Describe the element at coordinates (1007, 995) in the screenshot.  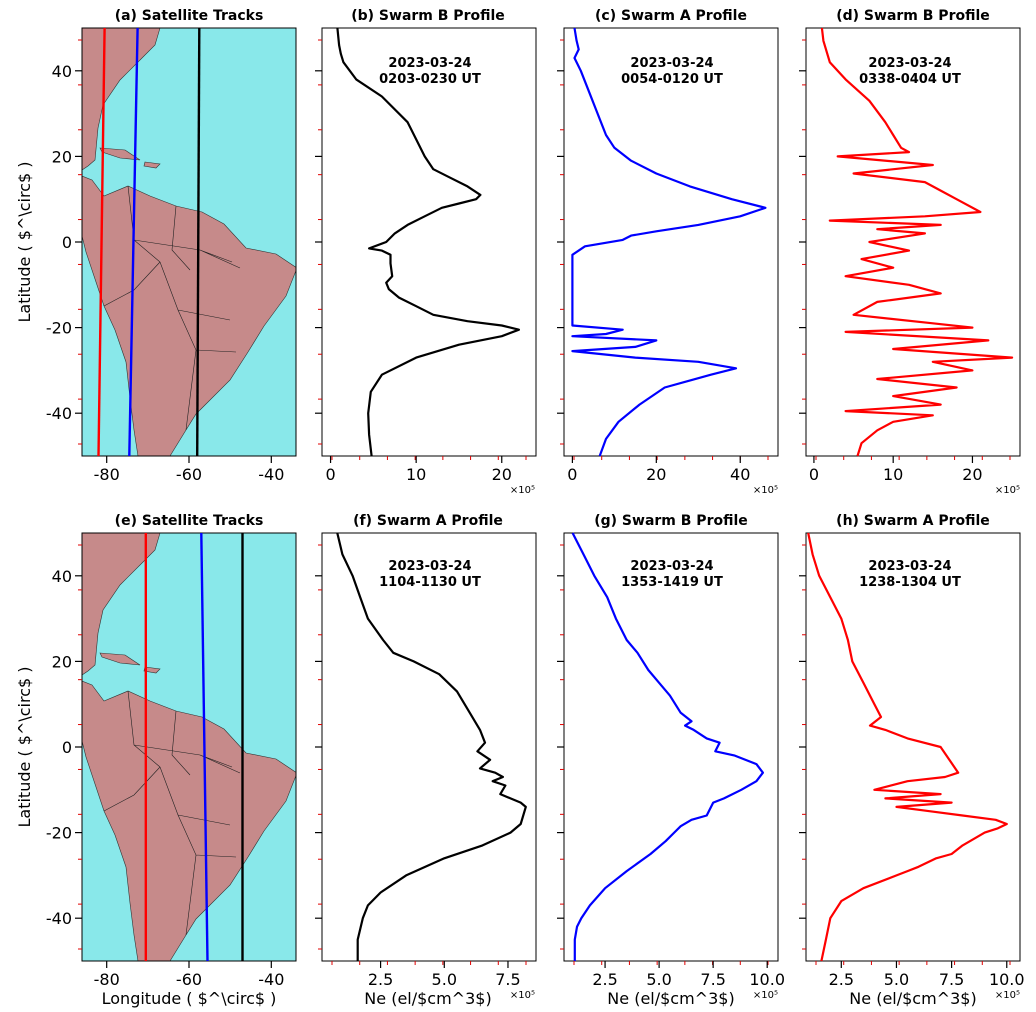
I see `multiplier-h: ×10⁵` at that location.